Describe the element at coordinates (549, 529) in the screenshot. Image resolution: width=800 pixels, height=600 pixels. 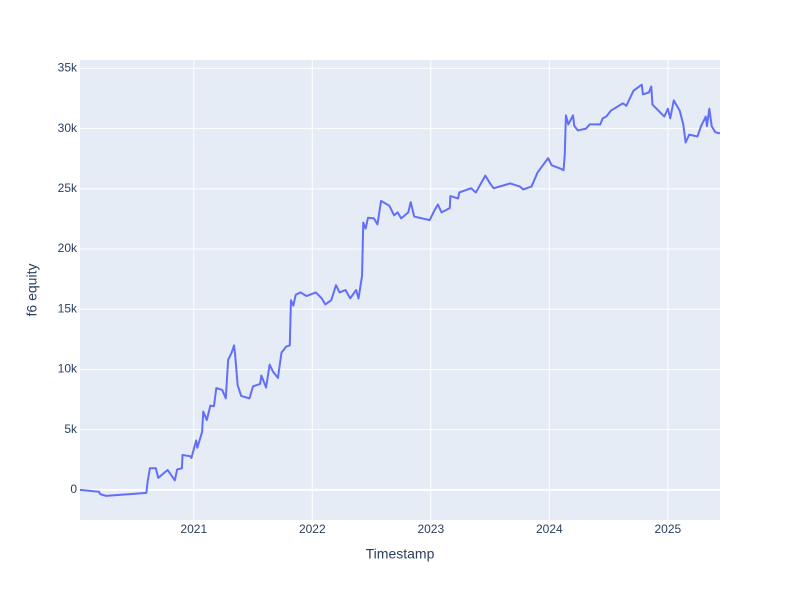
I see `x-tick-label: 2024` at that location.